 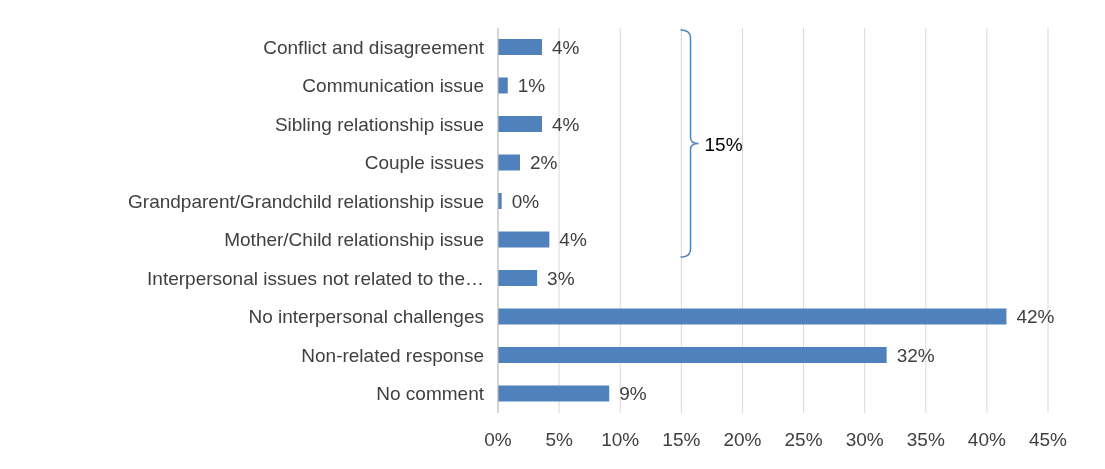 What do you see at coordinates (1035, 317) in the screenshot?
I see `data-label: 42%` at bounding box center [1035, 317].